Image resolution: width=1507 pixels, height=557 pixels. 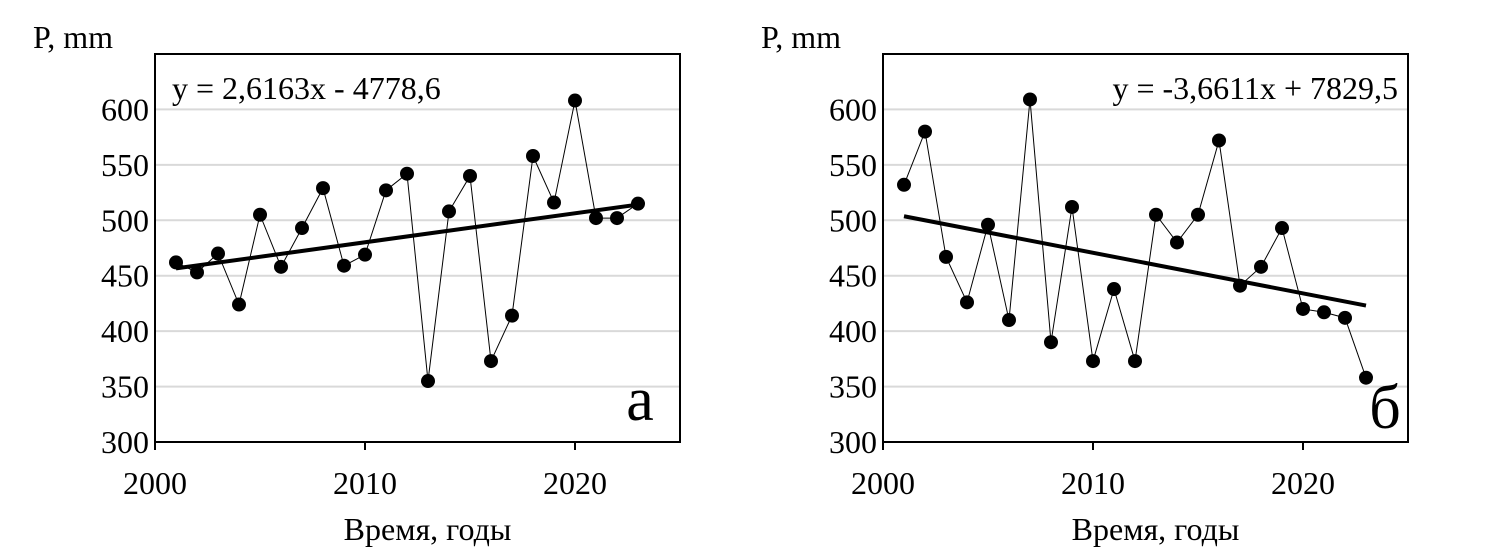 What do you see at coordinates (1385, 408) in the screenshot?
I see `panel-label: б` at bounding box center [1385, 408].